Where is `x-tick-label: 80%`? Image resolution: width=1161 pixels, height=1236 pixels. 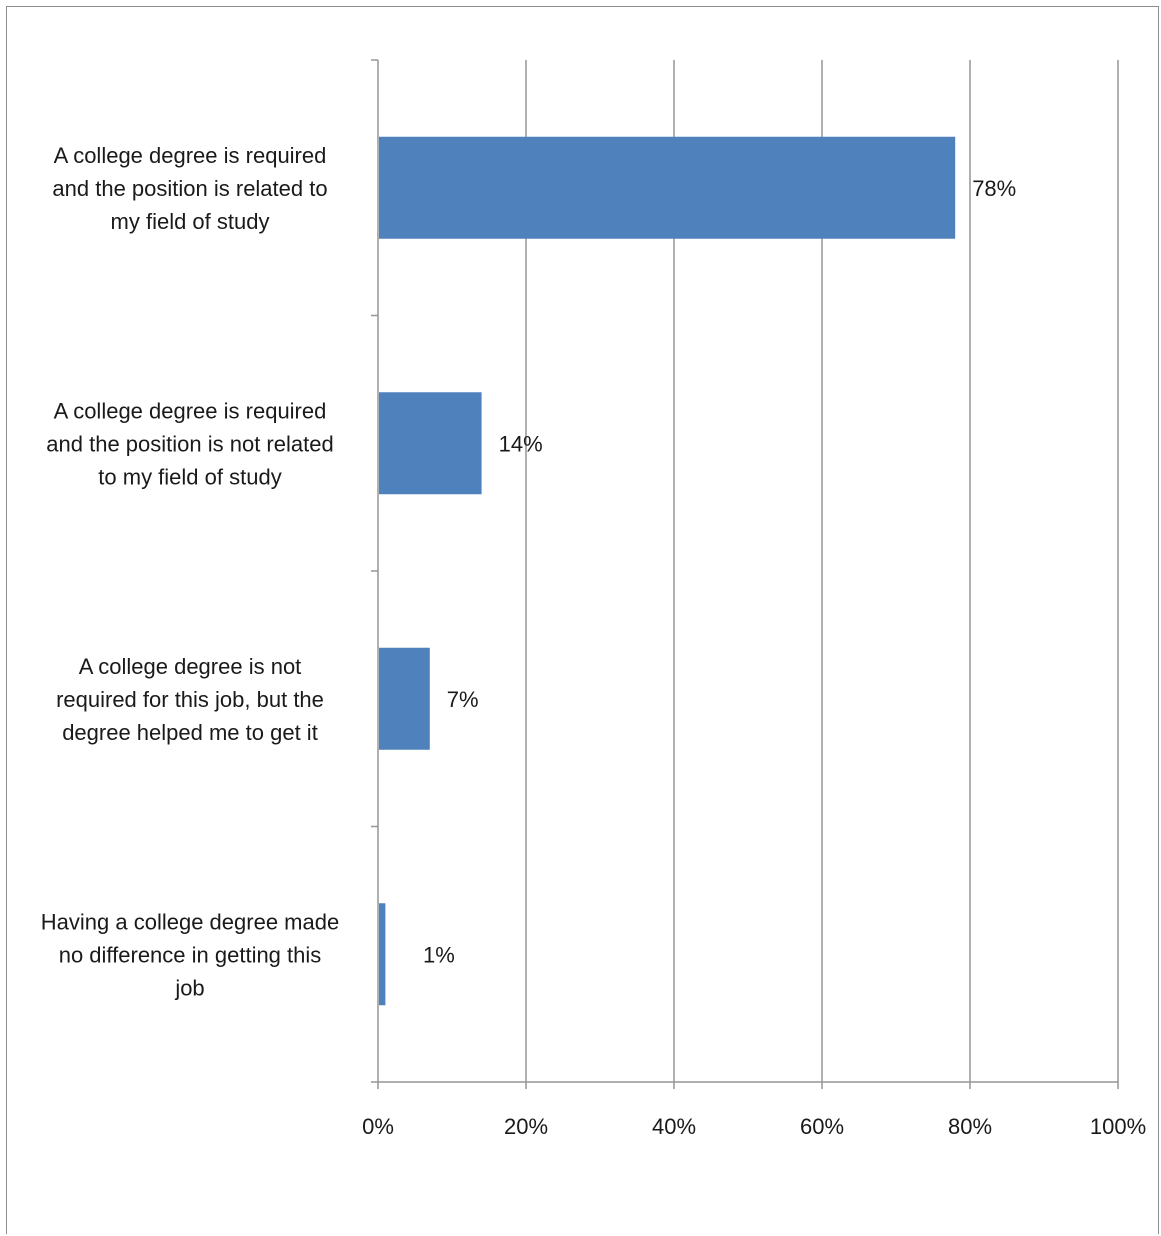
x-tick-label: 80% is located at coordinates (970, 1126).